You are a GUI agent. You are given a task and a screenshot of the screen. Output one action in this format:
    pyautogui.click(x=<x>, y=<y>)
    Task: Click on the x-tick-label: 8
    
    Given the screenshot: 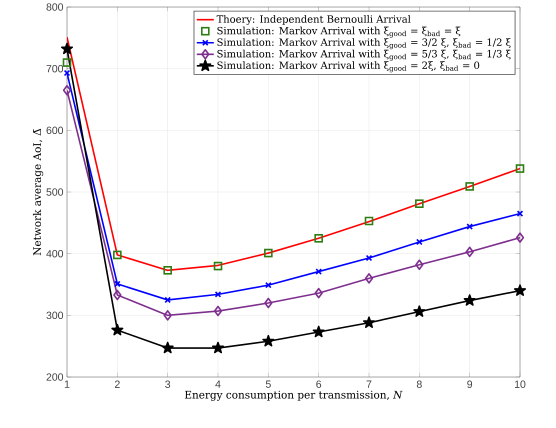 What is the action you would take?
    pyautogui.click(x=419, y=384)
    